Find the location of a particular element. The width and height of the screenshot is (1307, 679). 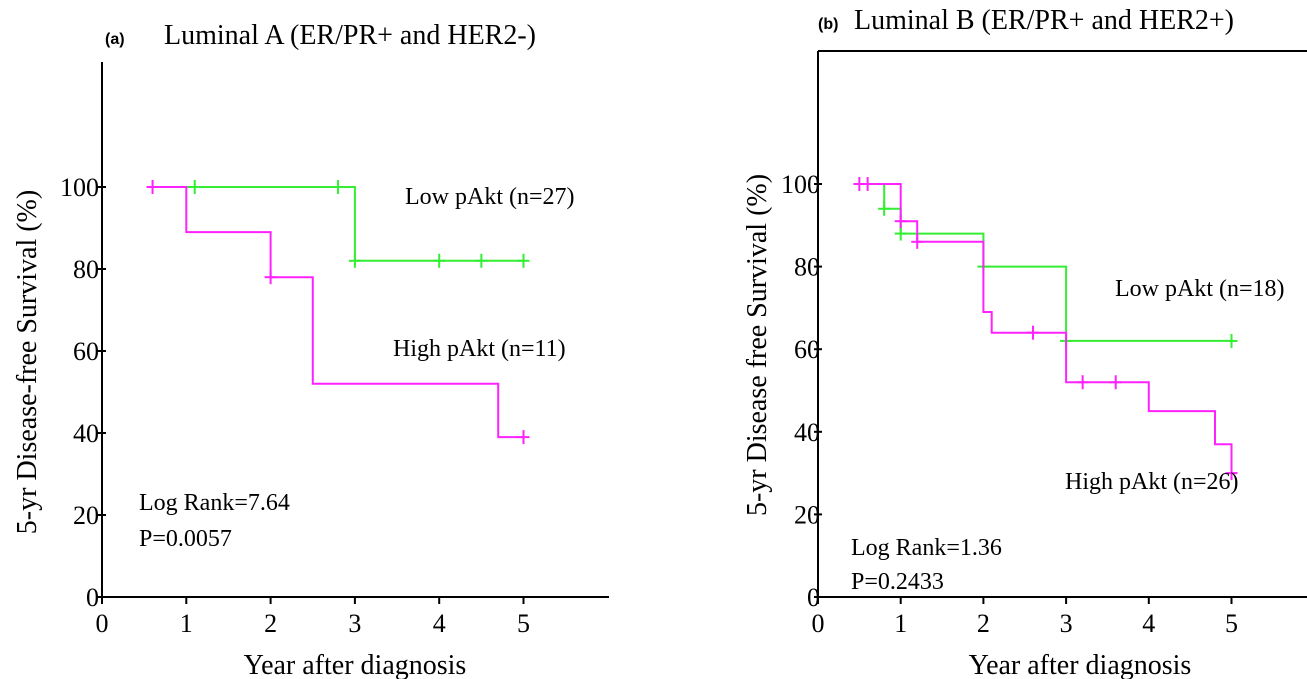

panel-a-series is located at coordinates (338, 312).